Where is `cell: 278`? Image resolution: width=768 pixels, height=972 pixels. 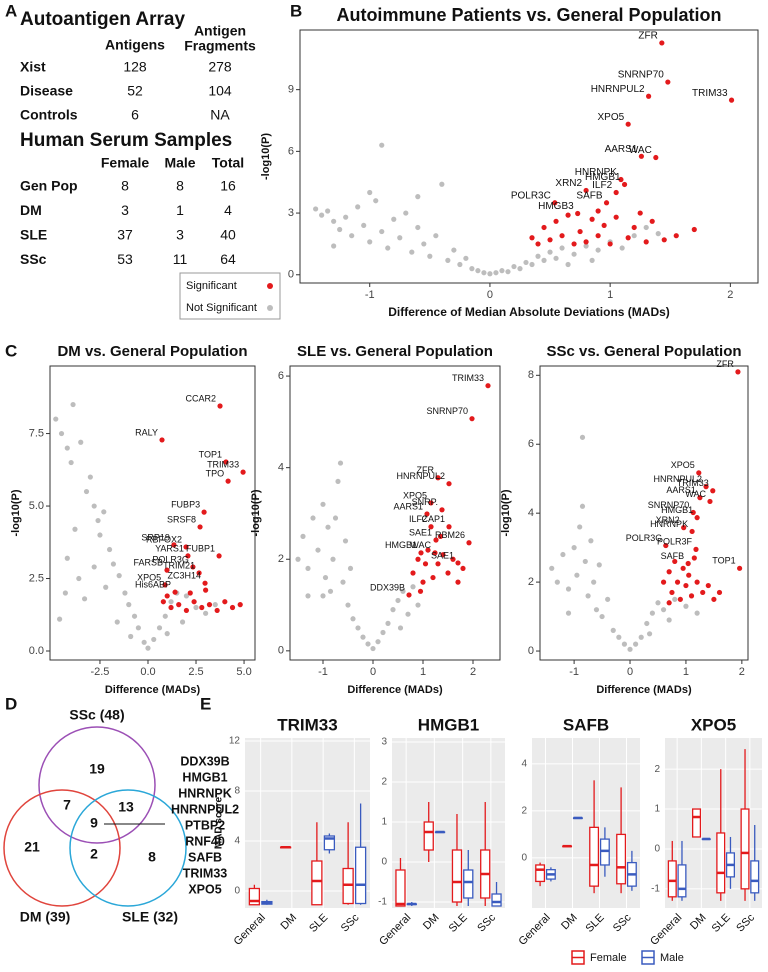
cell: 278 is located at coordinates (220, 67).